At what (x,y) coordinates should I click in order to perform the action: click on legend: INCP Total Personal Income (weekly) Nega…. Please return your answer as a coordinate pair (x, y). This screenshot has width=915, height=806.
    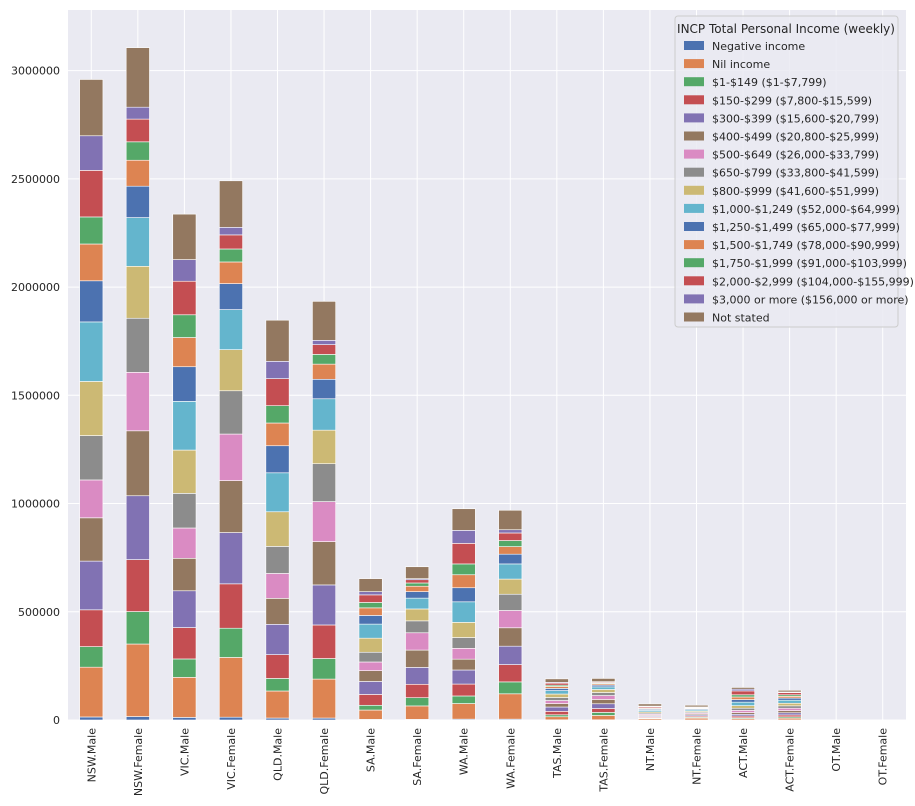
    Looking at the image, I should click on (794, 171).